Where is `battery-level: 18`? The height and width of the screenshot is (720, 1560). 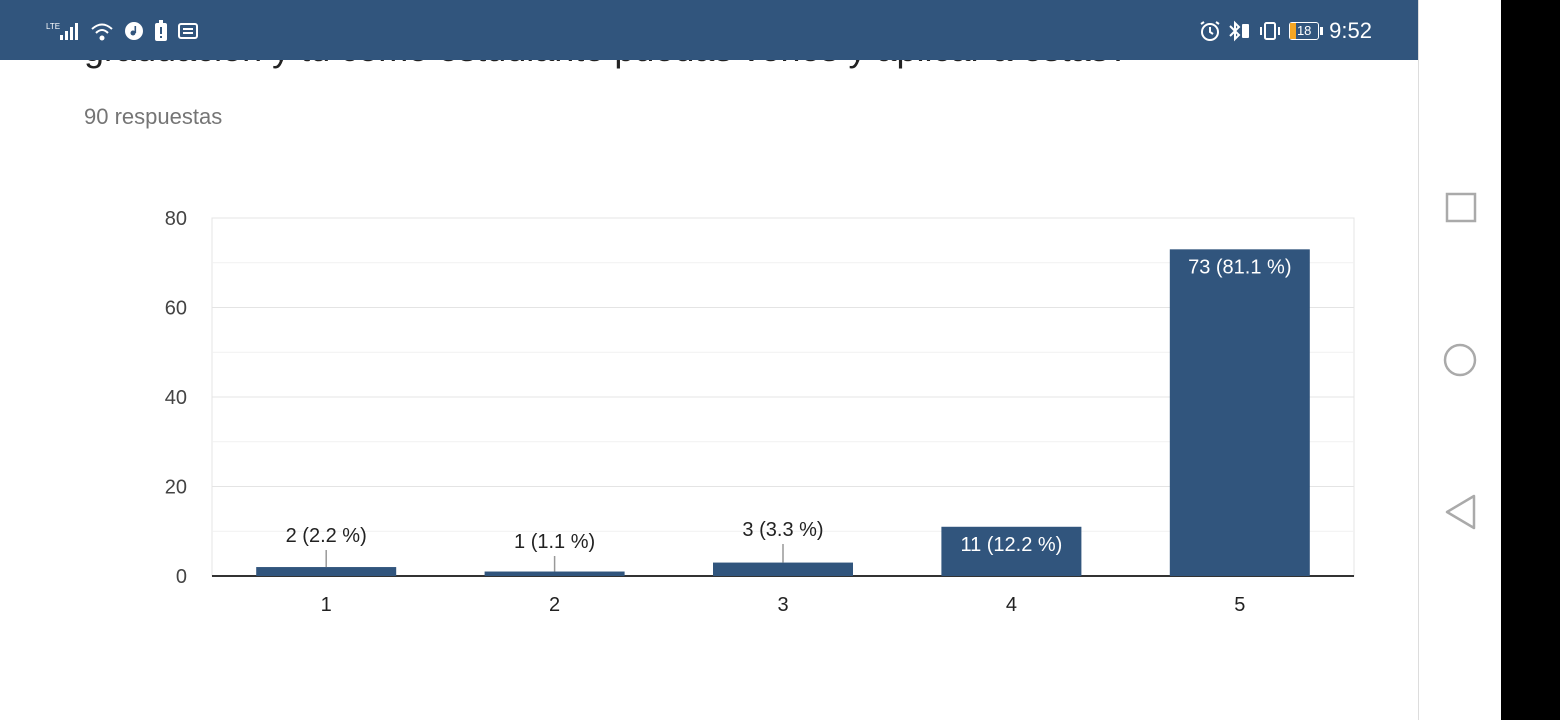 battery-level: 18 is located at coordinates (1304, 30).